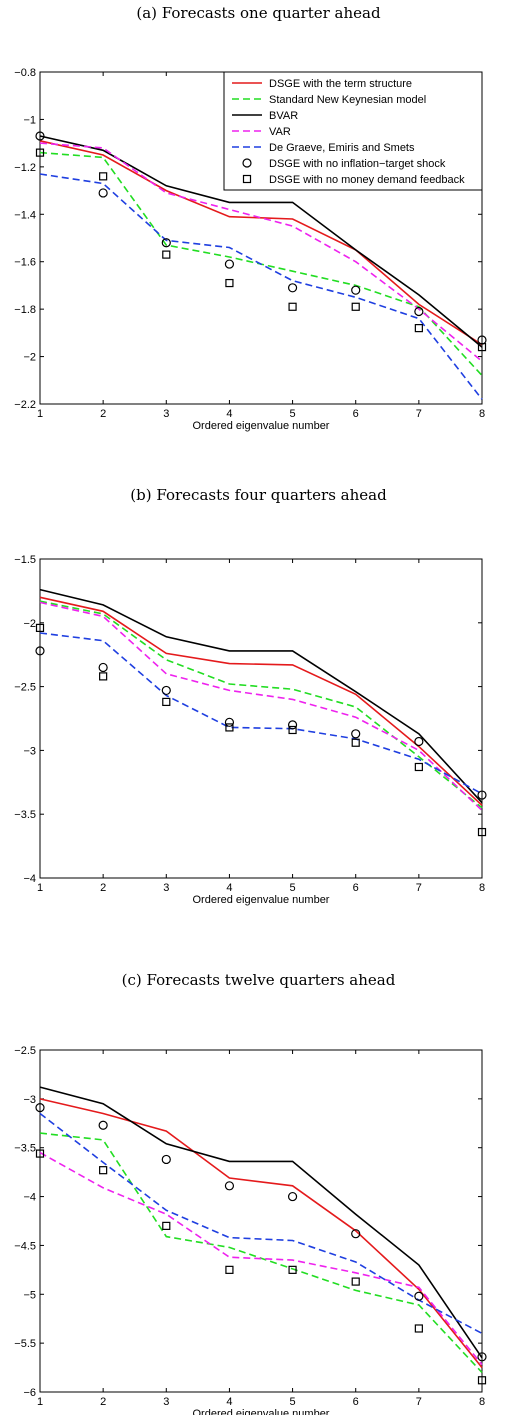  What do you see at coordinates (29, 1295) in the screenshot?
I see `y-tick-label: −5` at bounding box center [29, 1295].